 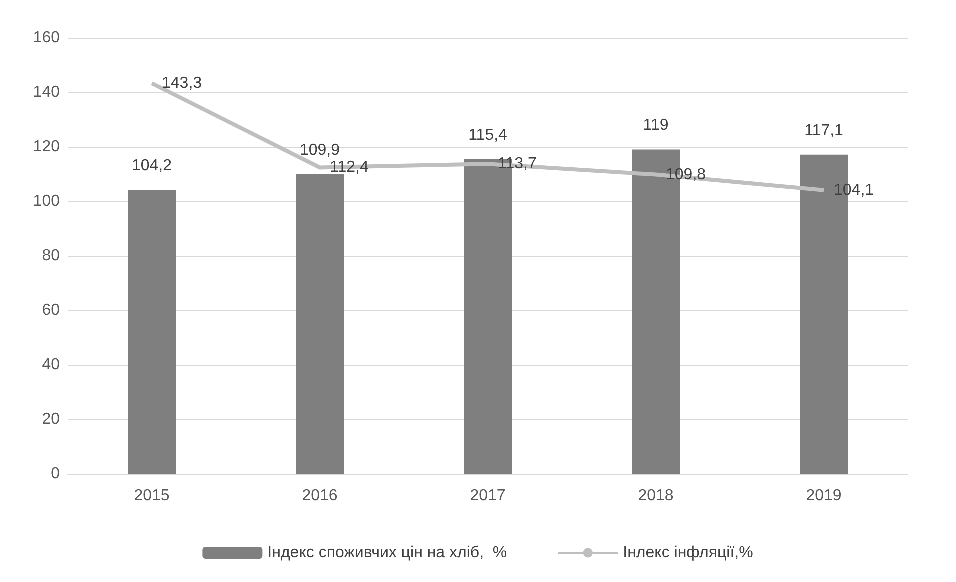 What do you see at coordinates (51, 419) in the screenshot?
I see `y-tick-label: 20` at bounding box center [51, 419].